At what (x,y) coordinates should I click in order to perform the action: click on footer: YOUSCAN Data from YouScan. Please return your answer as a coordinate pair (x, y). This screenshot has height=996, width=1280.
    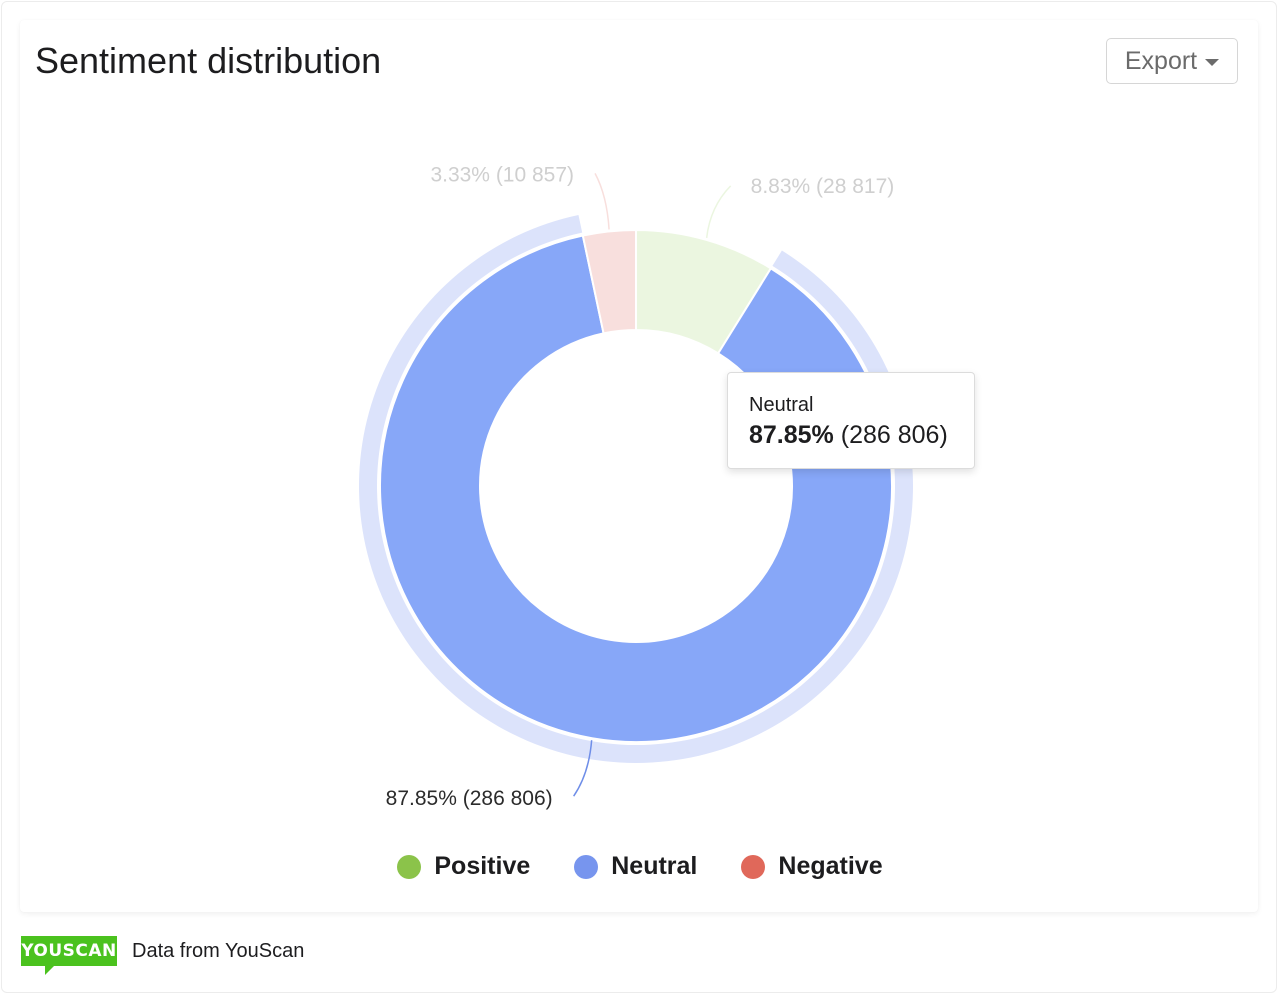
    Looking at the image, I should click on (163, 955).